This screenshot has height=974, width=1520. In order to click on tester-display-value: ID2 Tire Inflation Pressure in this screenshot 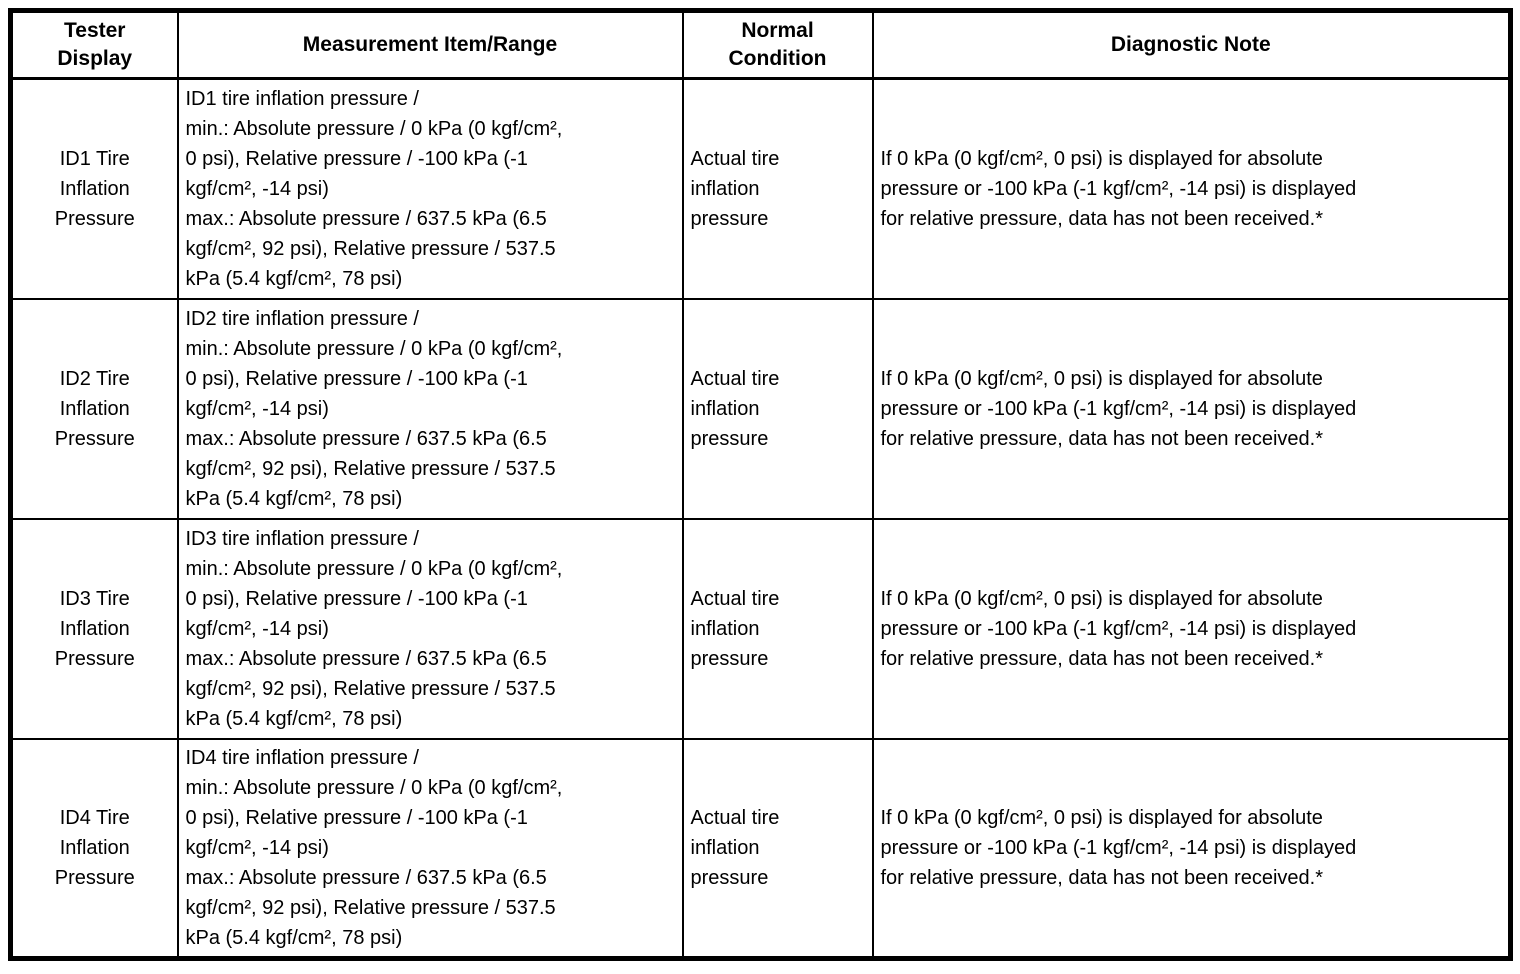, I will do `click(94, 408)`.